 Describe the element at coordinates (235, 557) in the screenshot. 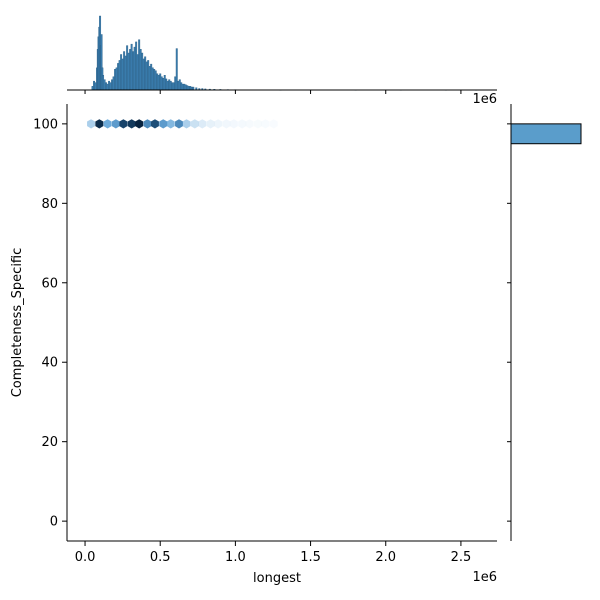

I see `x-tick-label: 1.0` at that location.